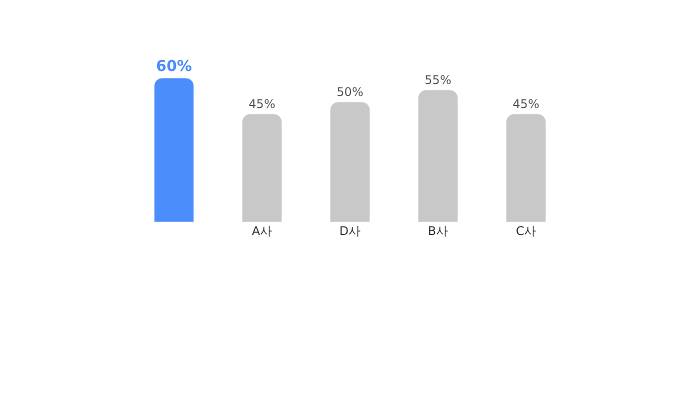 The height and width of the screenshot is (399, 693). I want to click on data-label: 55%, so click(438, 80).